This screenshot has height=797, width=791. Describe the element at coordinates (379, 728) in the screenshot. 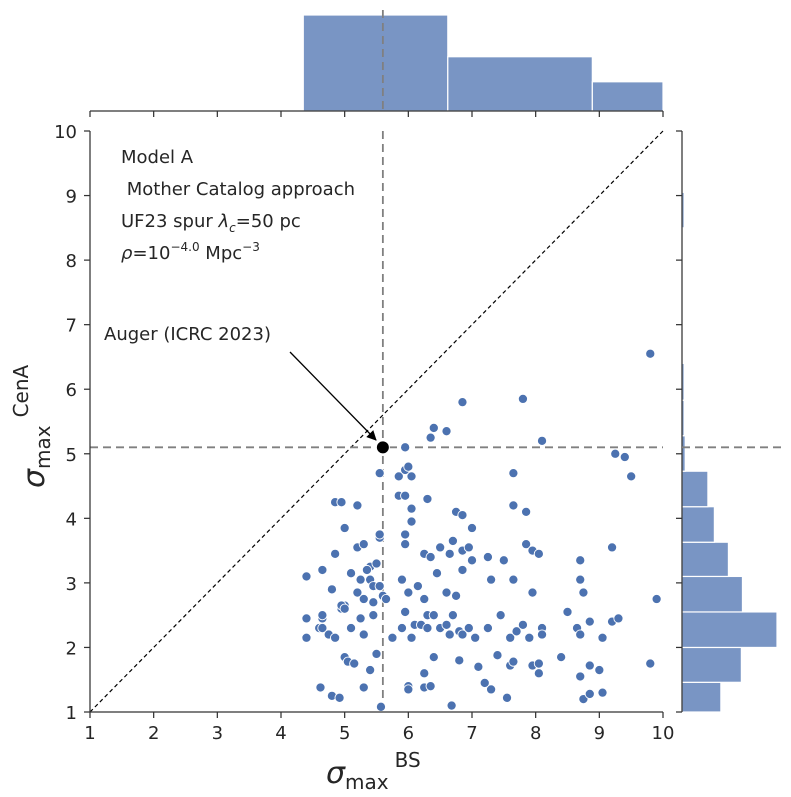

I see `x-axis-ticks: 1 2 3 4 5 6 7 8 9 10` at that location.